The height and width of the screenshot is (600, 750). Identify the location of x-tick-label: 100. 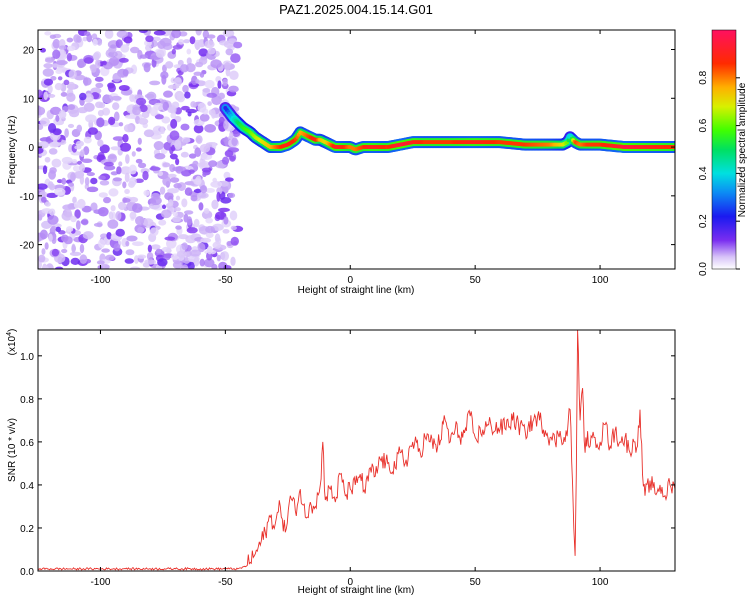
(600, 280).